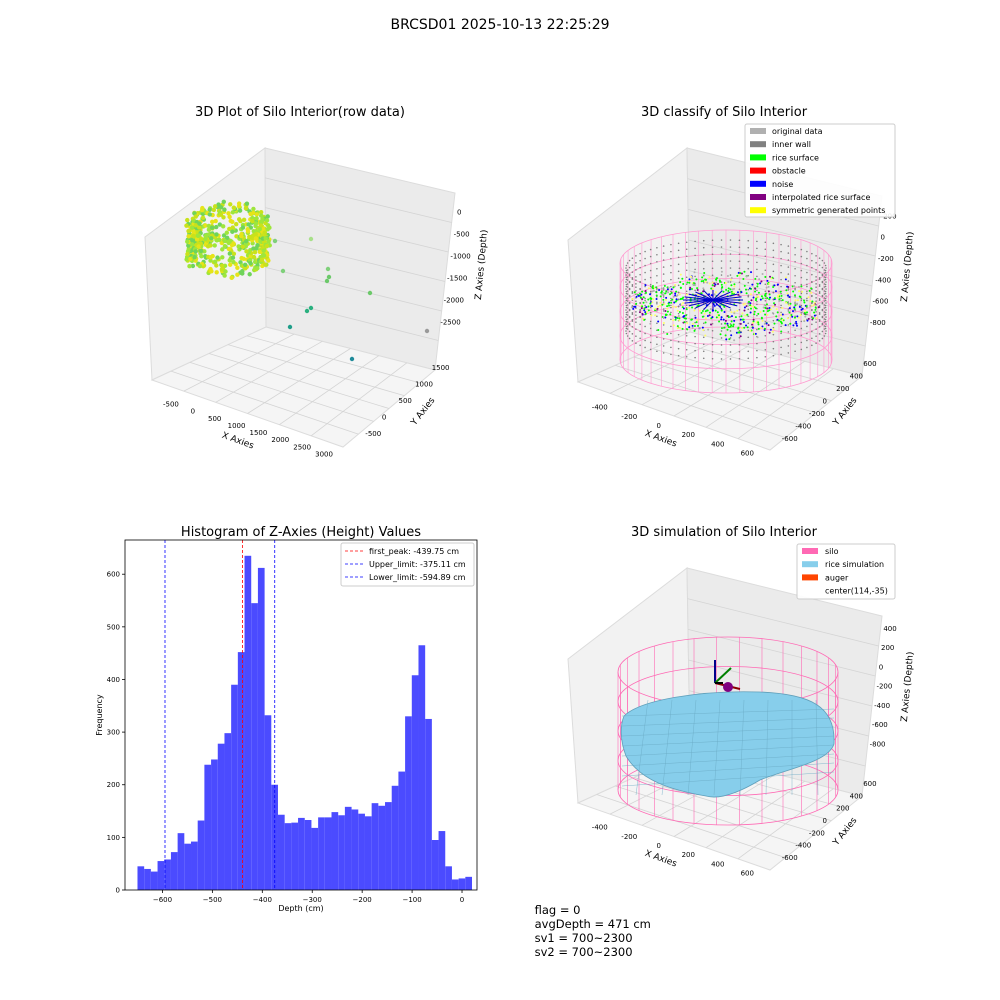 The height and width of the screenshot is (1000, 1000). What do you see at coordinates (281, 852) in the screenshot?
I see `histogram-bar` at bounding box center [281, 852].